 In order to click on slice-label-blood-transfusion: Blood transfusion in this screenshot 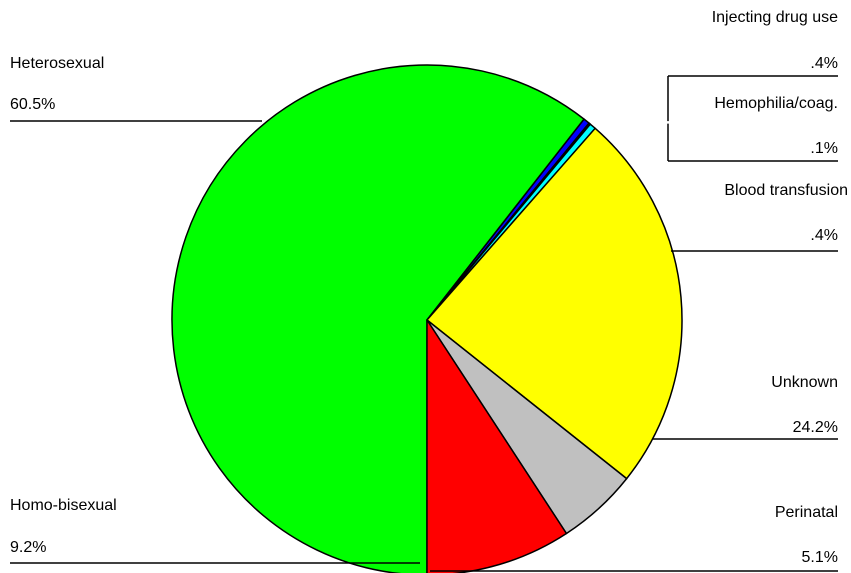, I will do `click(786, 190)`.